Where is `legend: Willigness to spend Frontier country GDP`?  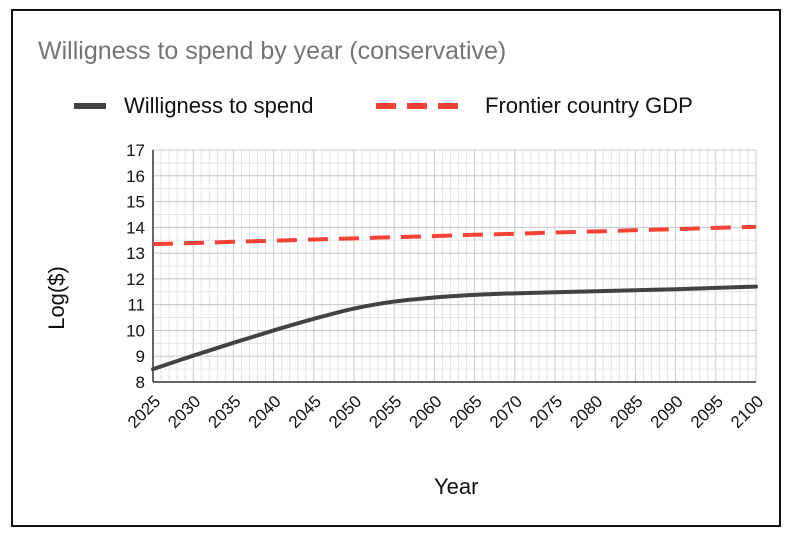
legend: Willigness to spend Frontier country GDP is located at coordinates (383, 105).